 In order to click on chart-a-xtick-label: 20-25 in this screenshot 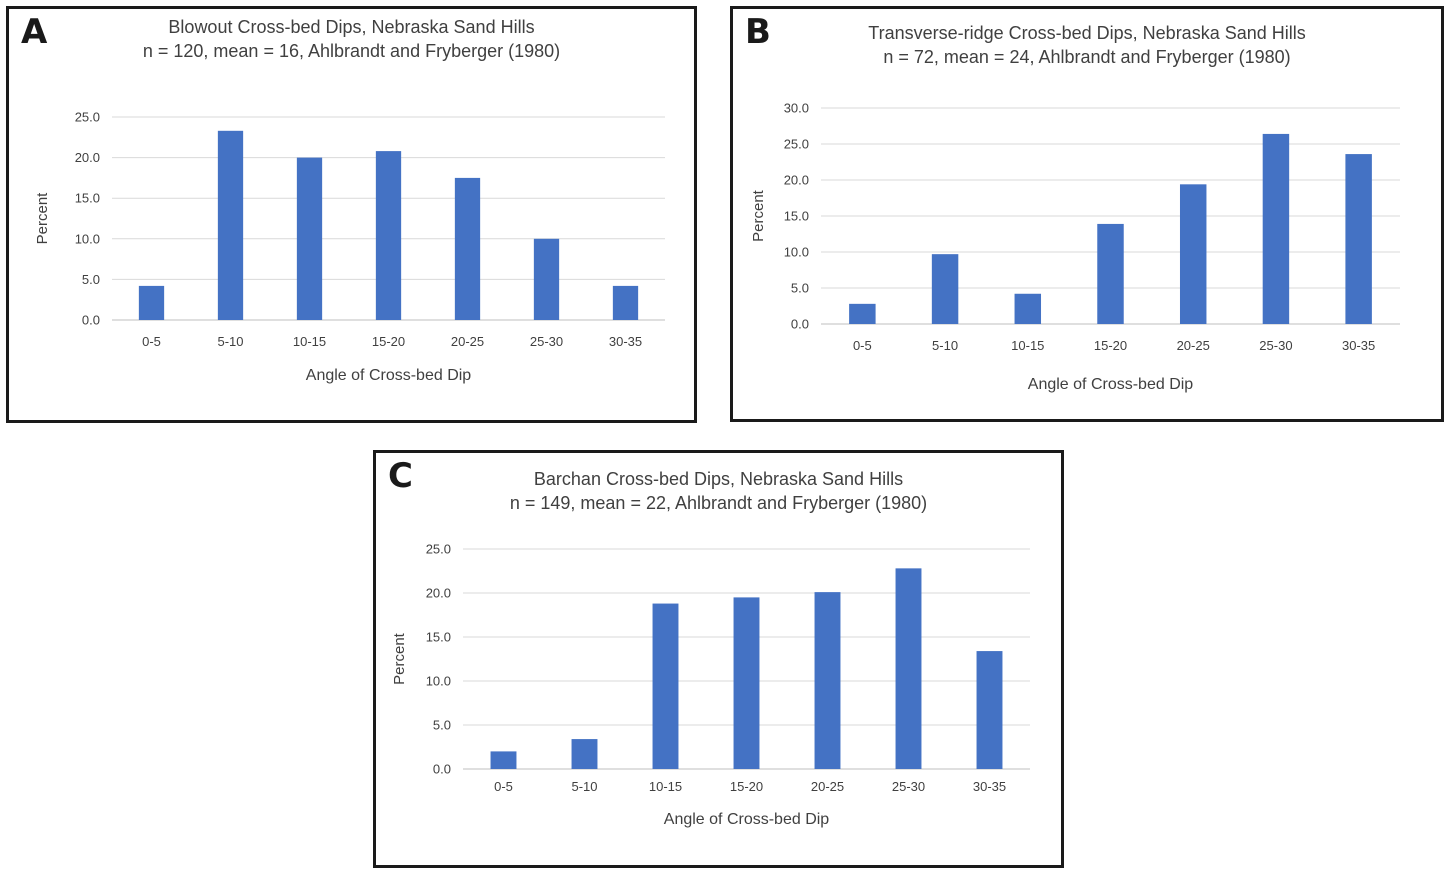, I will do `click(467, 341)`.